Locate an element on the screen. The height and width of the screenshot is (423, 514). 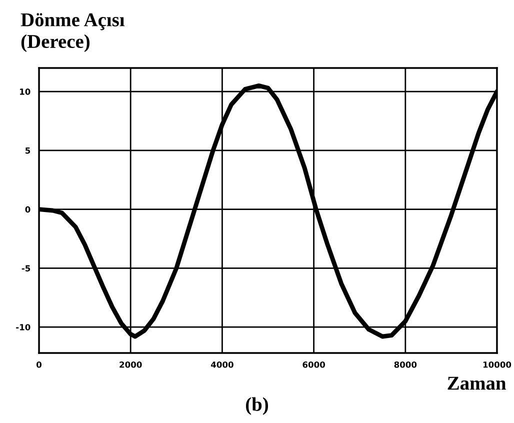
x-tick-label: 10000 is located at coordinates (497, 364).